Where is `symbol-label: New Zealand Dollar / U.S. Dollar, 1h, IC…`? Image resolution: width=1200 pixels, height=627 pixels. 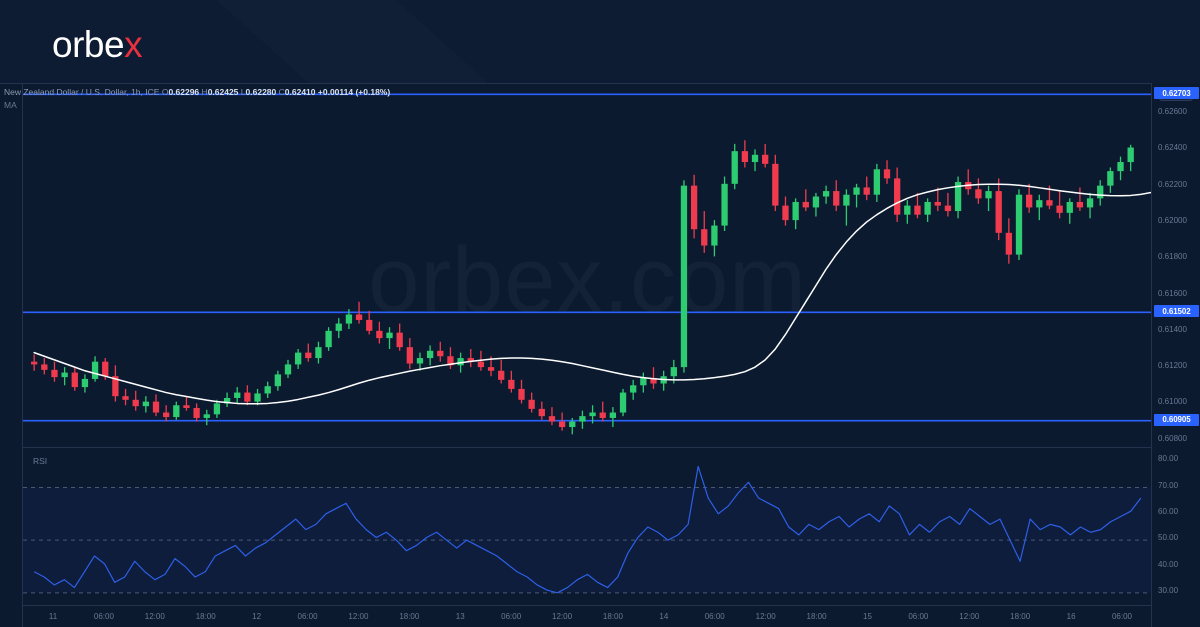 symbol-label: New Zealand Dollar / U.S. Dollar, 1h, IC… is located at coordinates (82, 92).